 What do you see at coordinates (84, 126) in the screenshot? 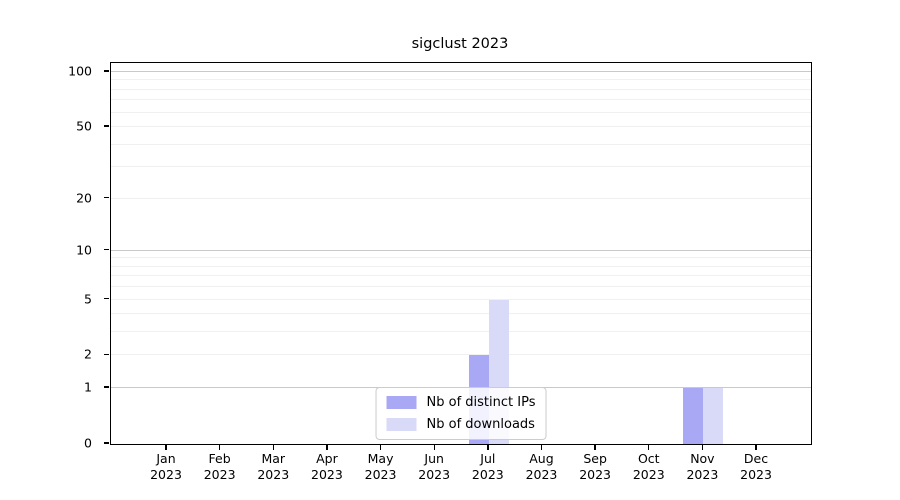
I see `y-tick-label-50: 50` at bounding box center [84, 126].